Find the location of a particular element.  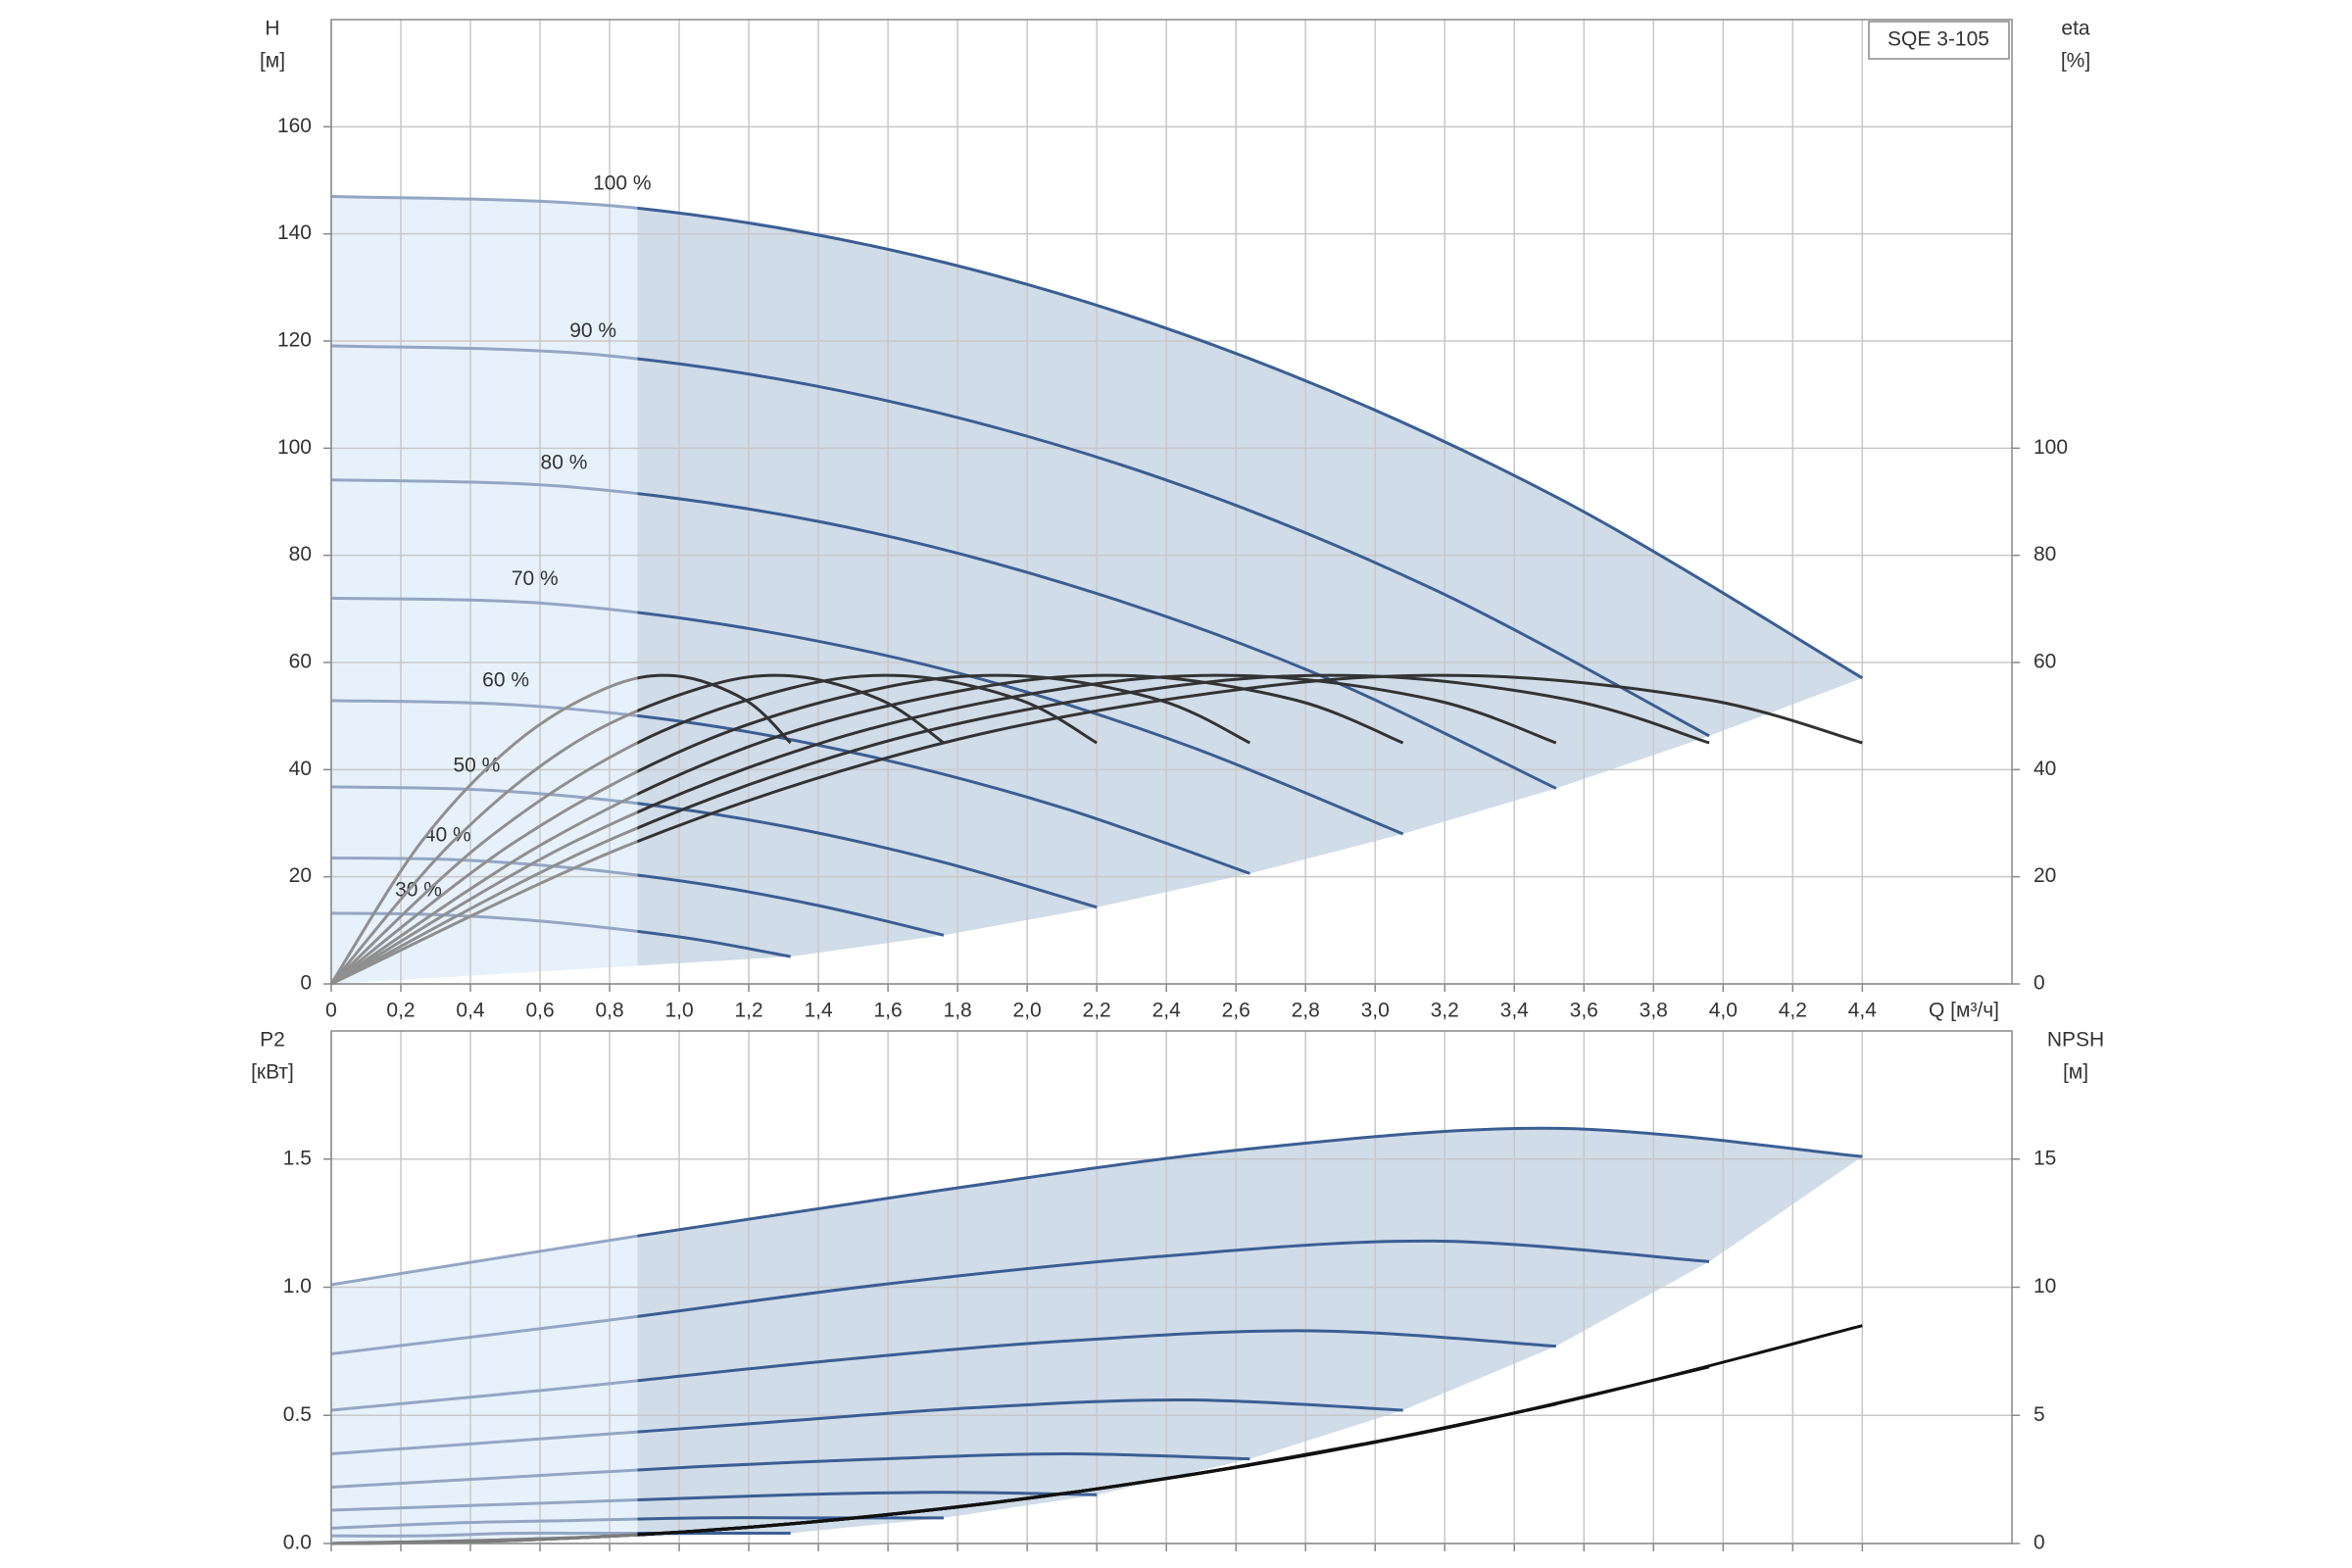

curve-label: 80 % is located at coordinates (564, 462).